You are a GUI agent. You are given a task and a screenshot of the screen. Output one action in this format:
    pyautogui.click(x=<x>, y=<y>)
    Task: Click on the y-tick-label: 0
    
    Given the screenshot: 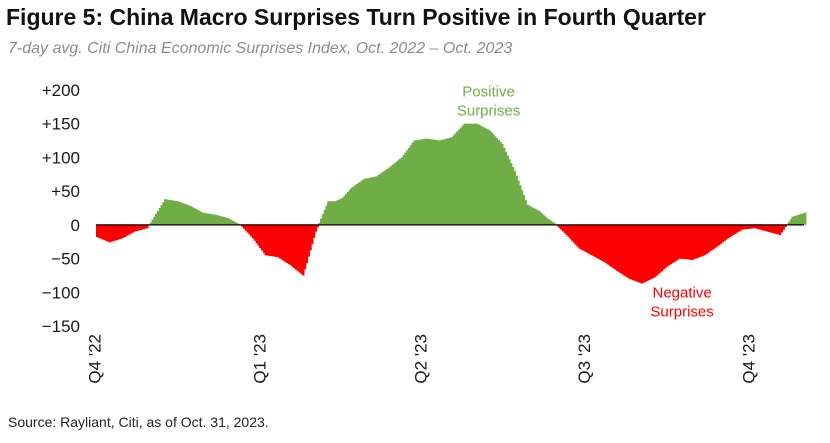 What is the action you would take?
    pyautogui.click(x=75, y=225)
    